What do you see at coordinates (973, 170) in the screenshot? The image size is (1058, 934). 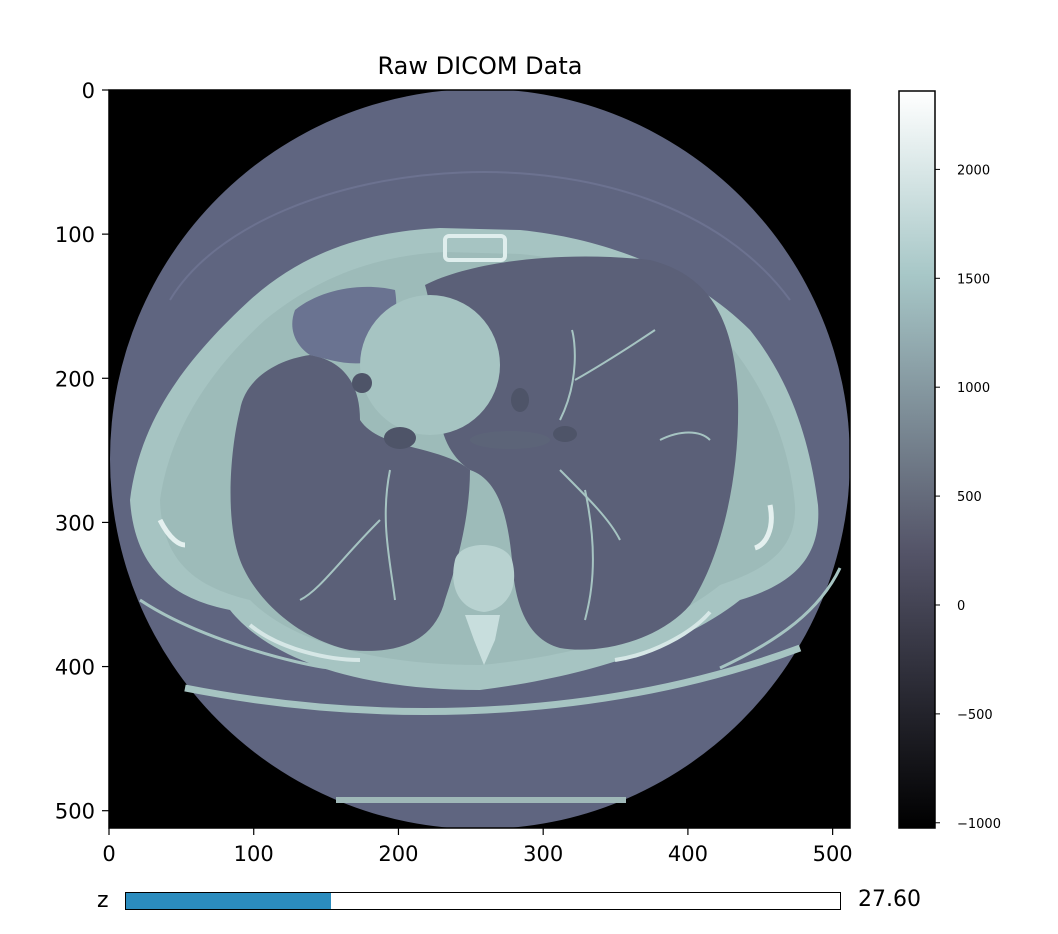 I see `colorbar-tick-label: 2000` at bounding box center [973, 170].